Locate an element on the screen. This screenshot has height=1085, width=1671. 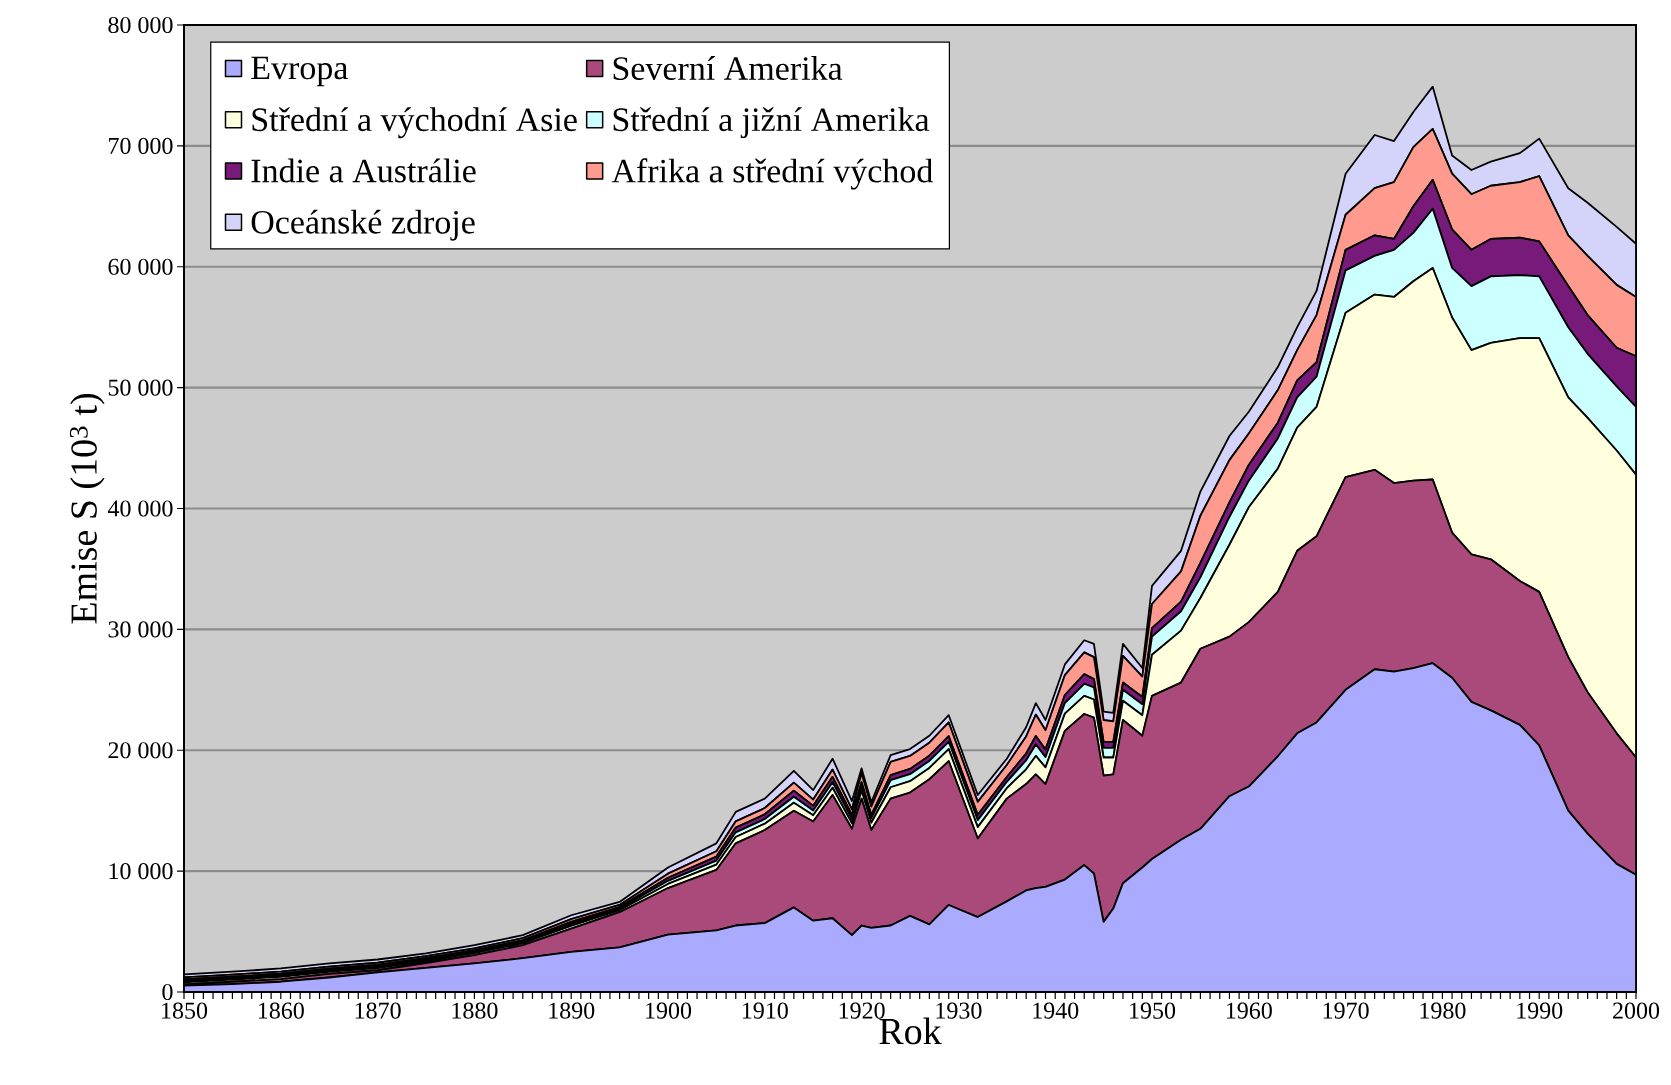
legend-label: Indie a Austrálie is located at coordinates (363, 170).